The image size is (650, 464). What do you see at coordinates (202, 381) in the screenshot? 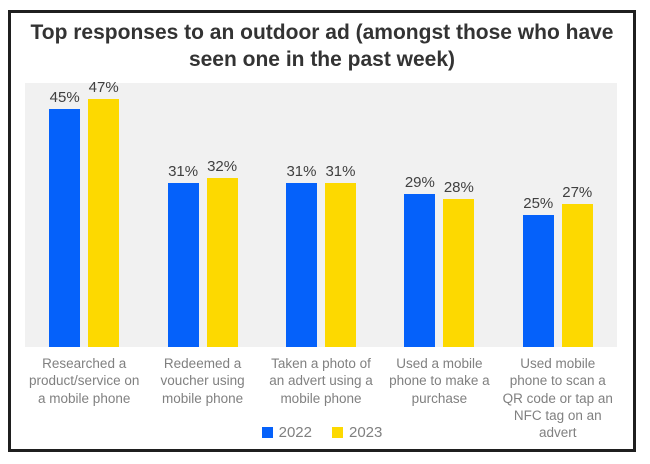
I see `category-label: Redeemed a voucher using mobile phone` at bounding box center [202, 381].